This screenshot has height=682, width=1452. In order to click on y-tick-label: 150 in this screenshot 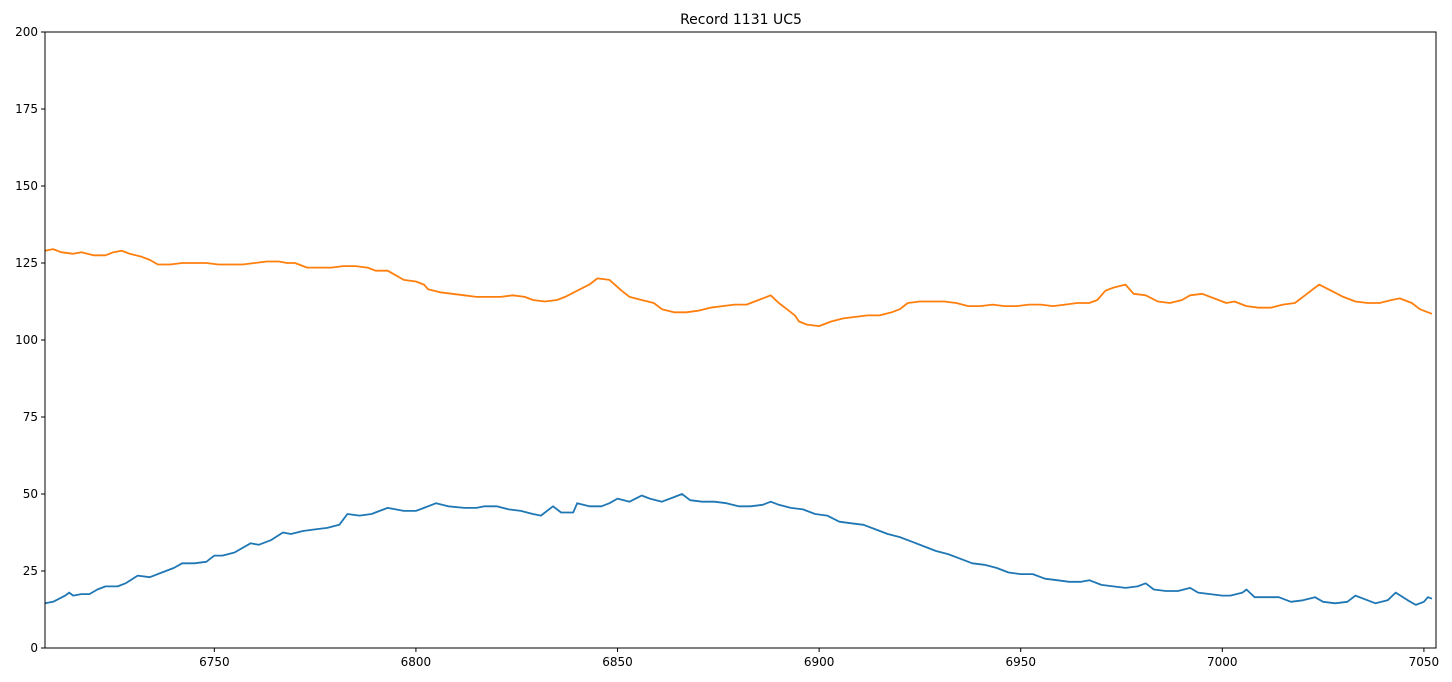, I will do `click(26, 186)`.